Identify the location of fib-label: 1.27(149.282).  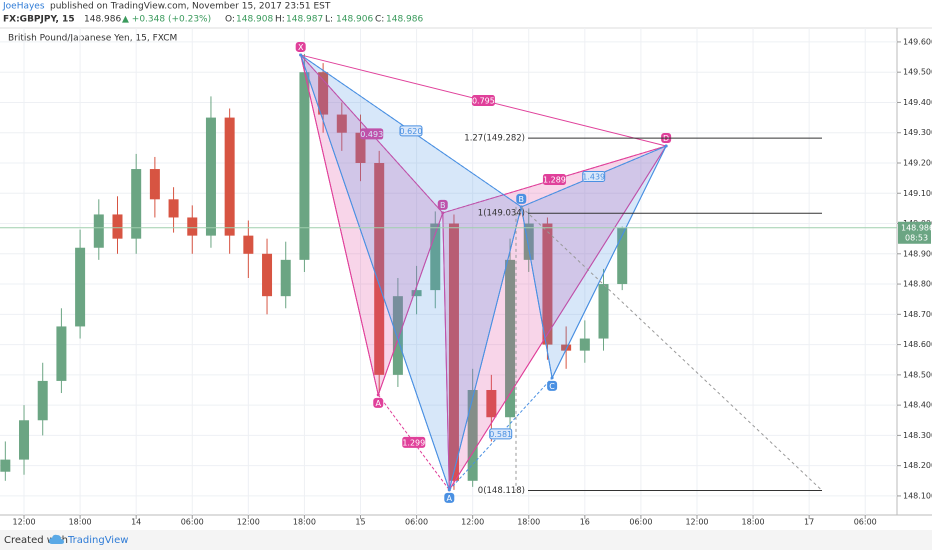
(494, 139).